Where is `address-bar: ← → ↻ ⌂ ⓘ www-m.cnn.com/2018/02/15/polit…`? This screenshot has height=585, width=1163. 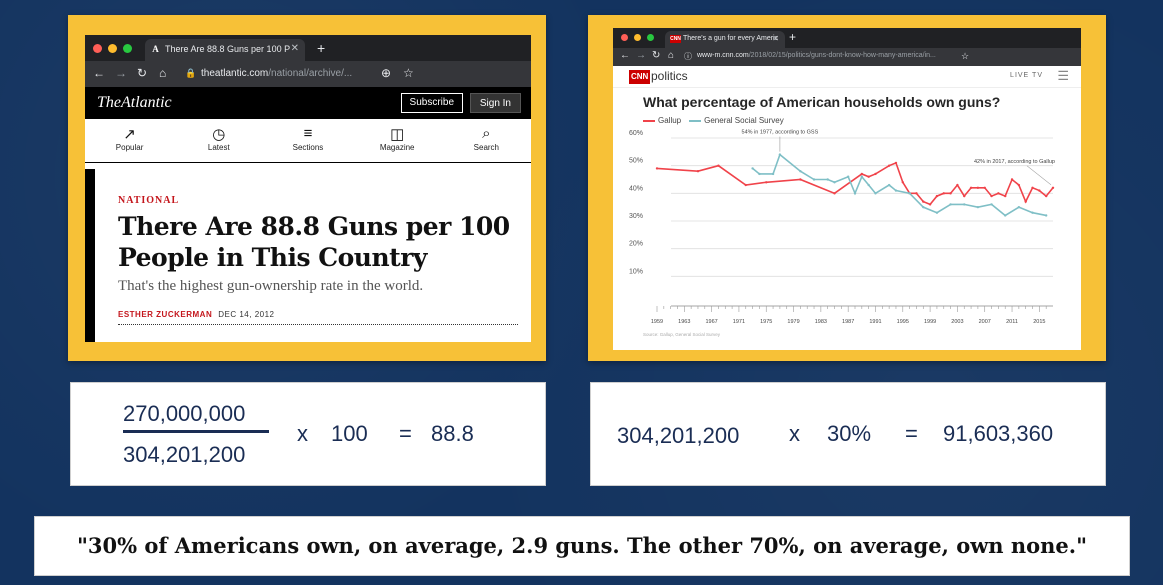
address-bar: ← → ↻ ⌂ ⓘ www-m.cnn.com/2018/02/15/polit… is located at coordinates (847, 57).